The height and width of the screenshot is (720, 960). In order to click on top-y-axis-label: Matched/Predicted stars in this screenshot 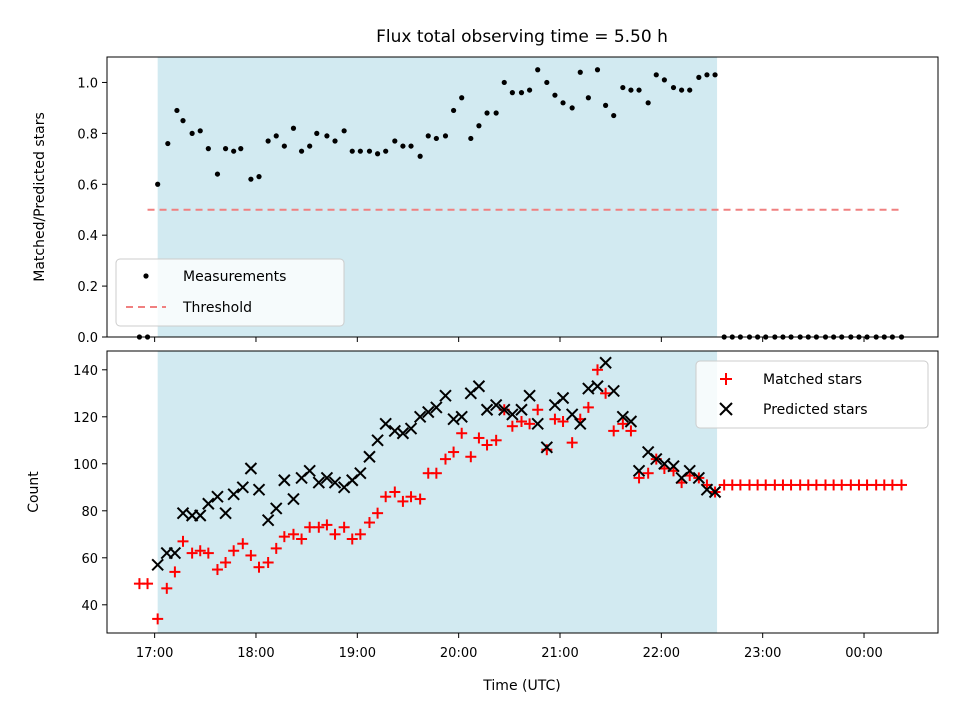, I will do `click(40, 197)`.